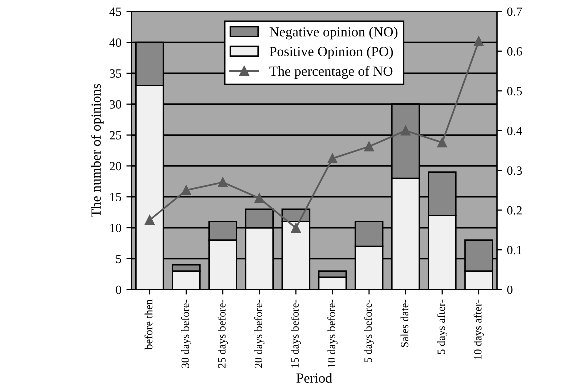 This screenshot has width=585, height=389. What do you see at coordinates (116, 197) in the screenshot?
I see `y-tick-label: 15` at bounding box center [116, 197].